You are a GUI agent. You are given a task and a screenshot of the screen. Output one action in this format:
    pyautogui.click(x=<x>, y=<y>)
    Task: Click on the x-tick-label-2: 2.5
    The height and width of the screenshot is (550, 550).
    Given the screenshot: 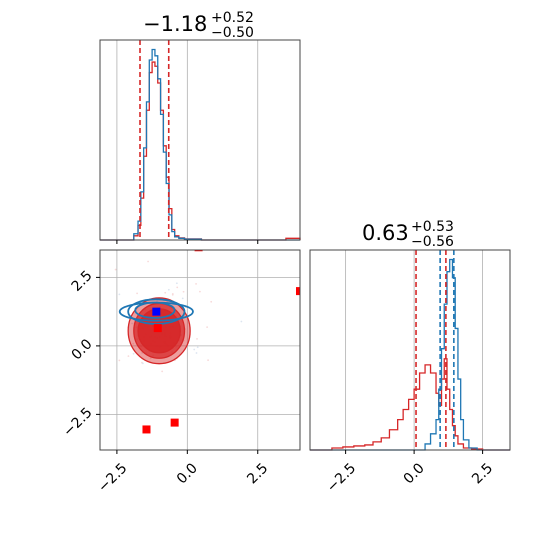 What is the action you would take?
    pyautogui.click(x=482, y=473)
    